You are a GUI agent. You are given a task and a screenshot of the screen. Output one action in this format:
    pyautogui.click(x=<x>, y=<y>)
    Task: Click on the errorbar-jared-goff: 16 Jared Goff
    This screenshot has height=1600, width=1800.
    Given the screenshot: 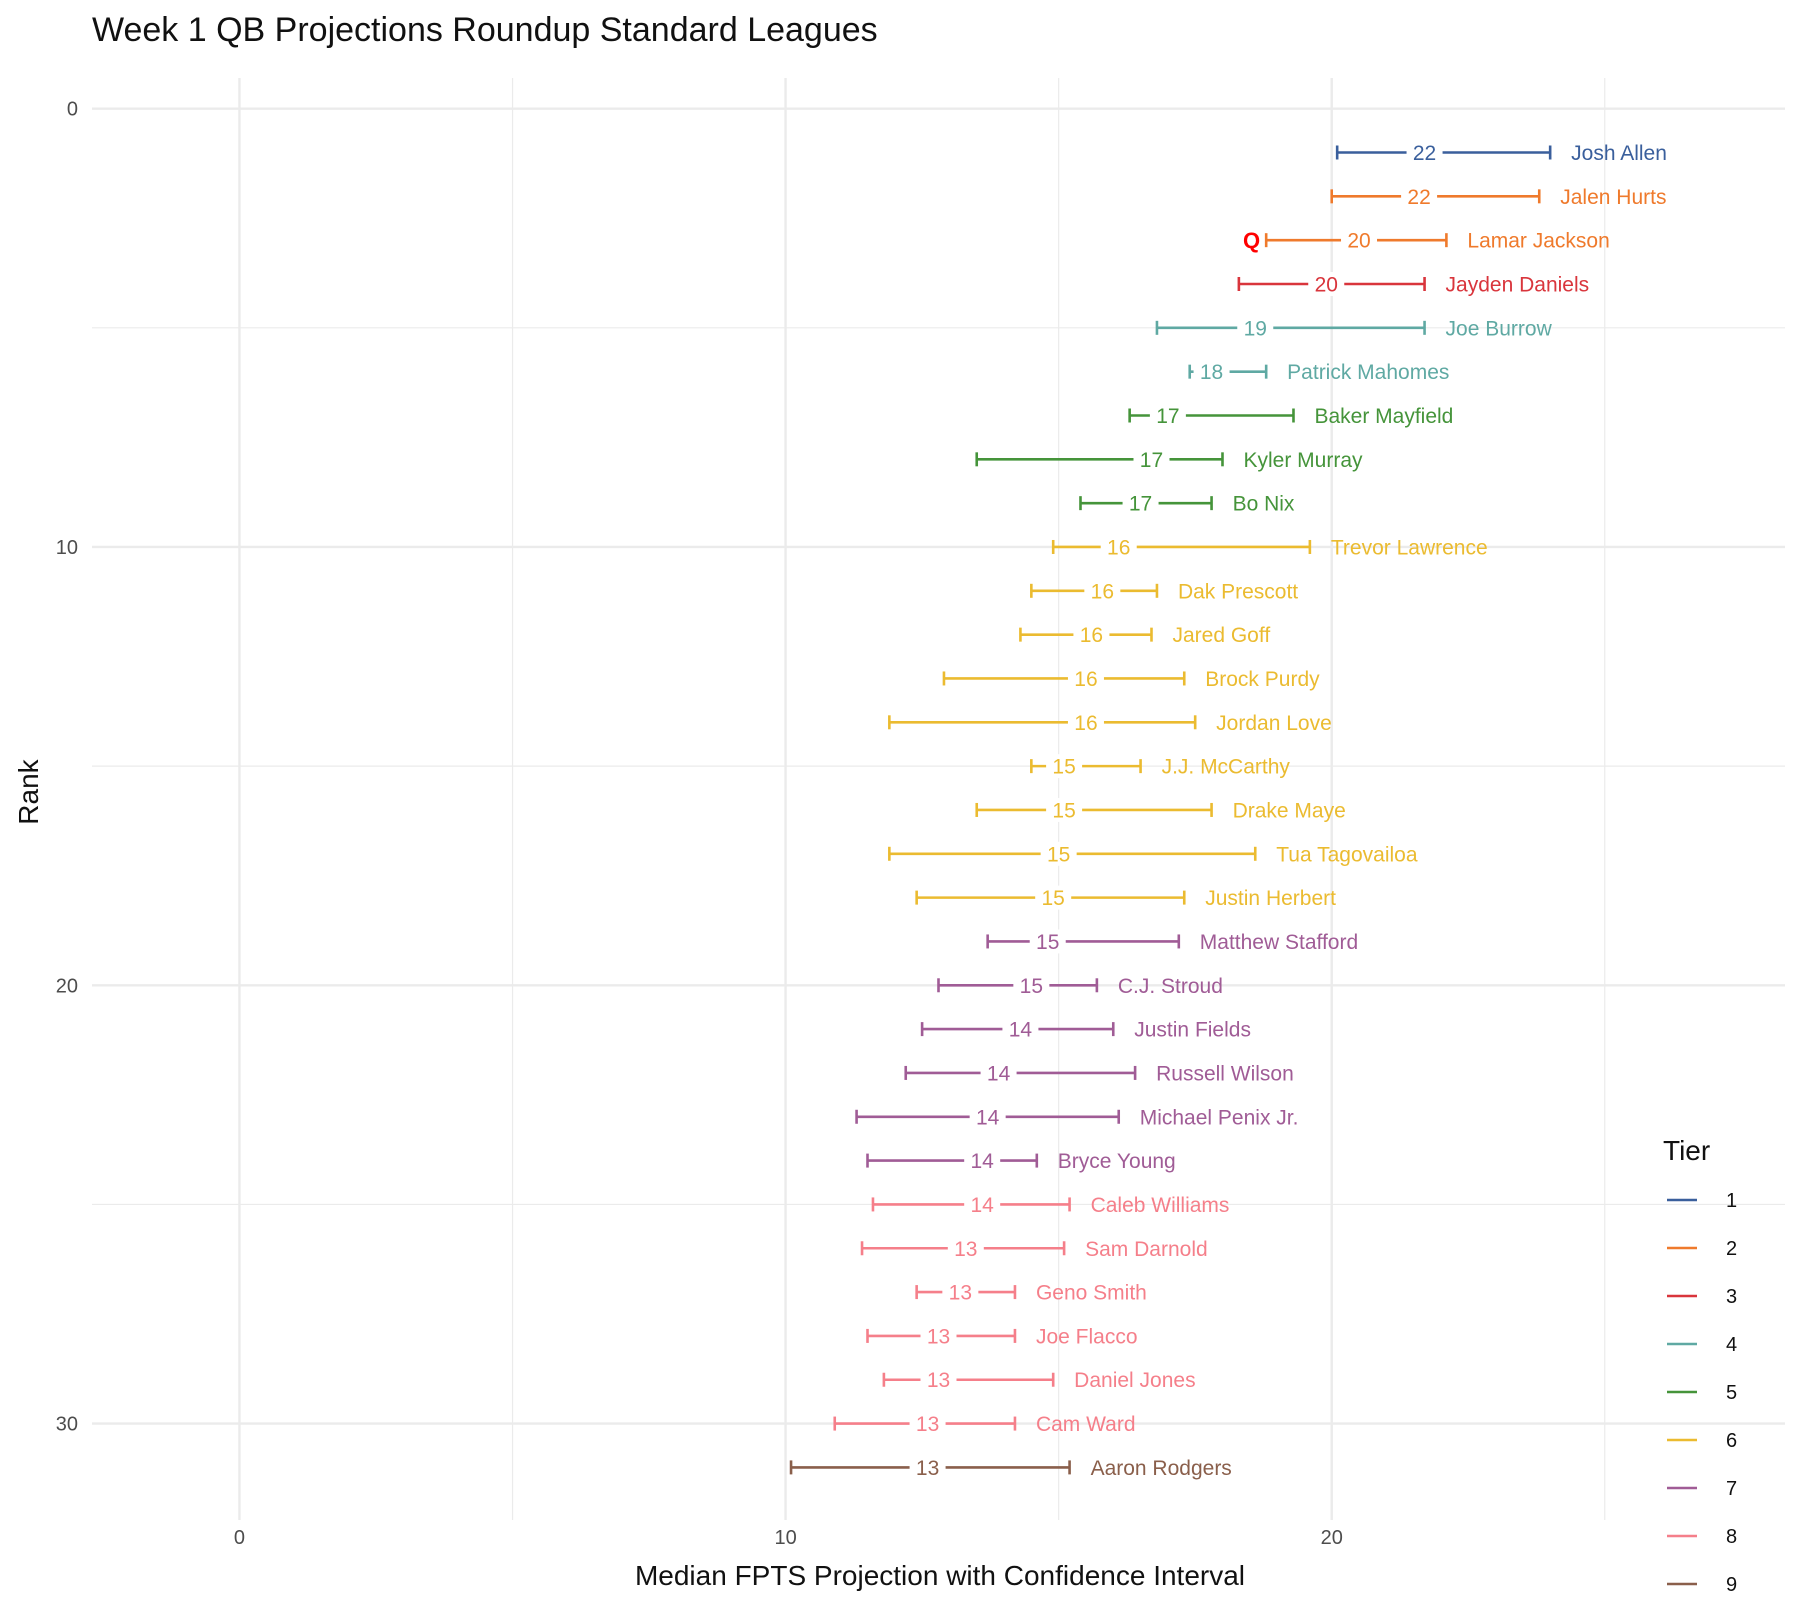 What is the action you would take?
    pyautogui.click(x=1144, y=634)
    